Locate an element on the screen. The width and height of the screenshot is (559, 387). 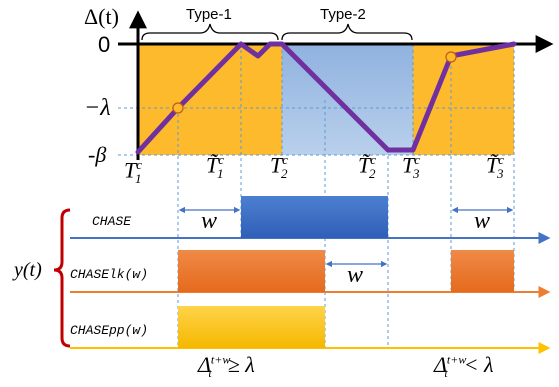
type2-label: Type-2 is located at coordinates (343, 14).